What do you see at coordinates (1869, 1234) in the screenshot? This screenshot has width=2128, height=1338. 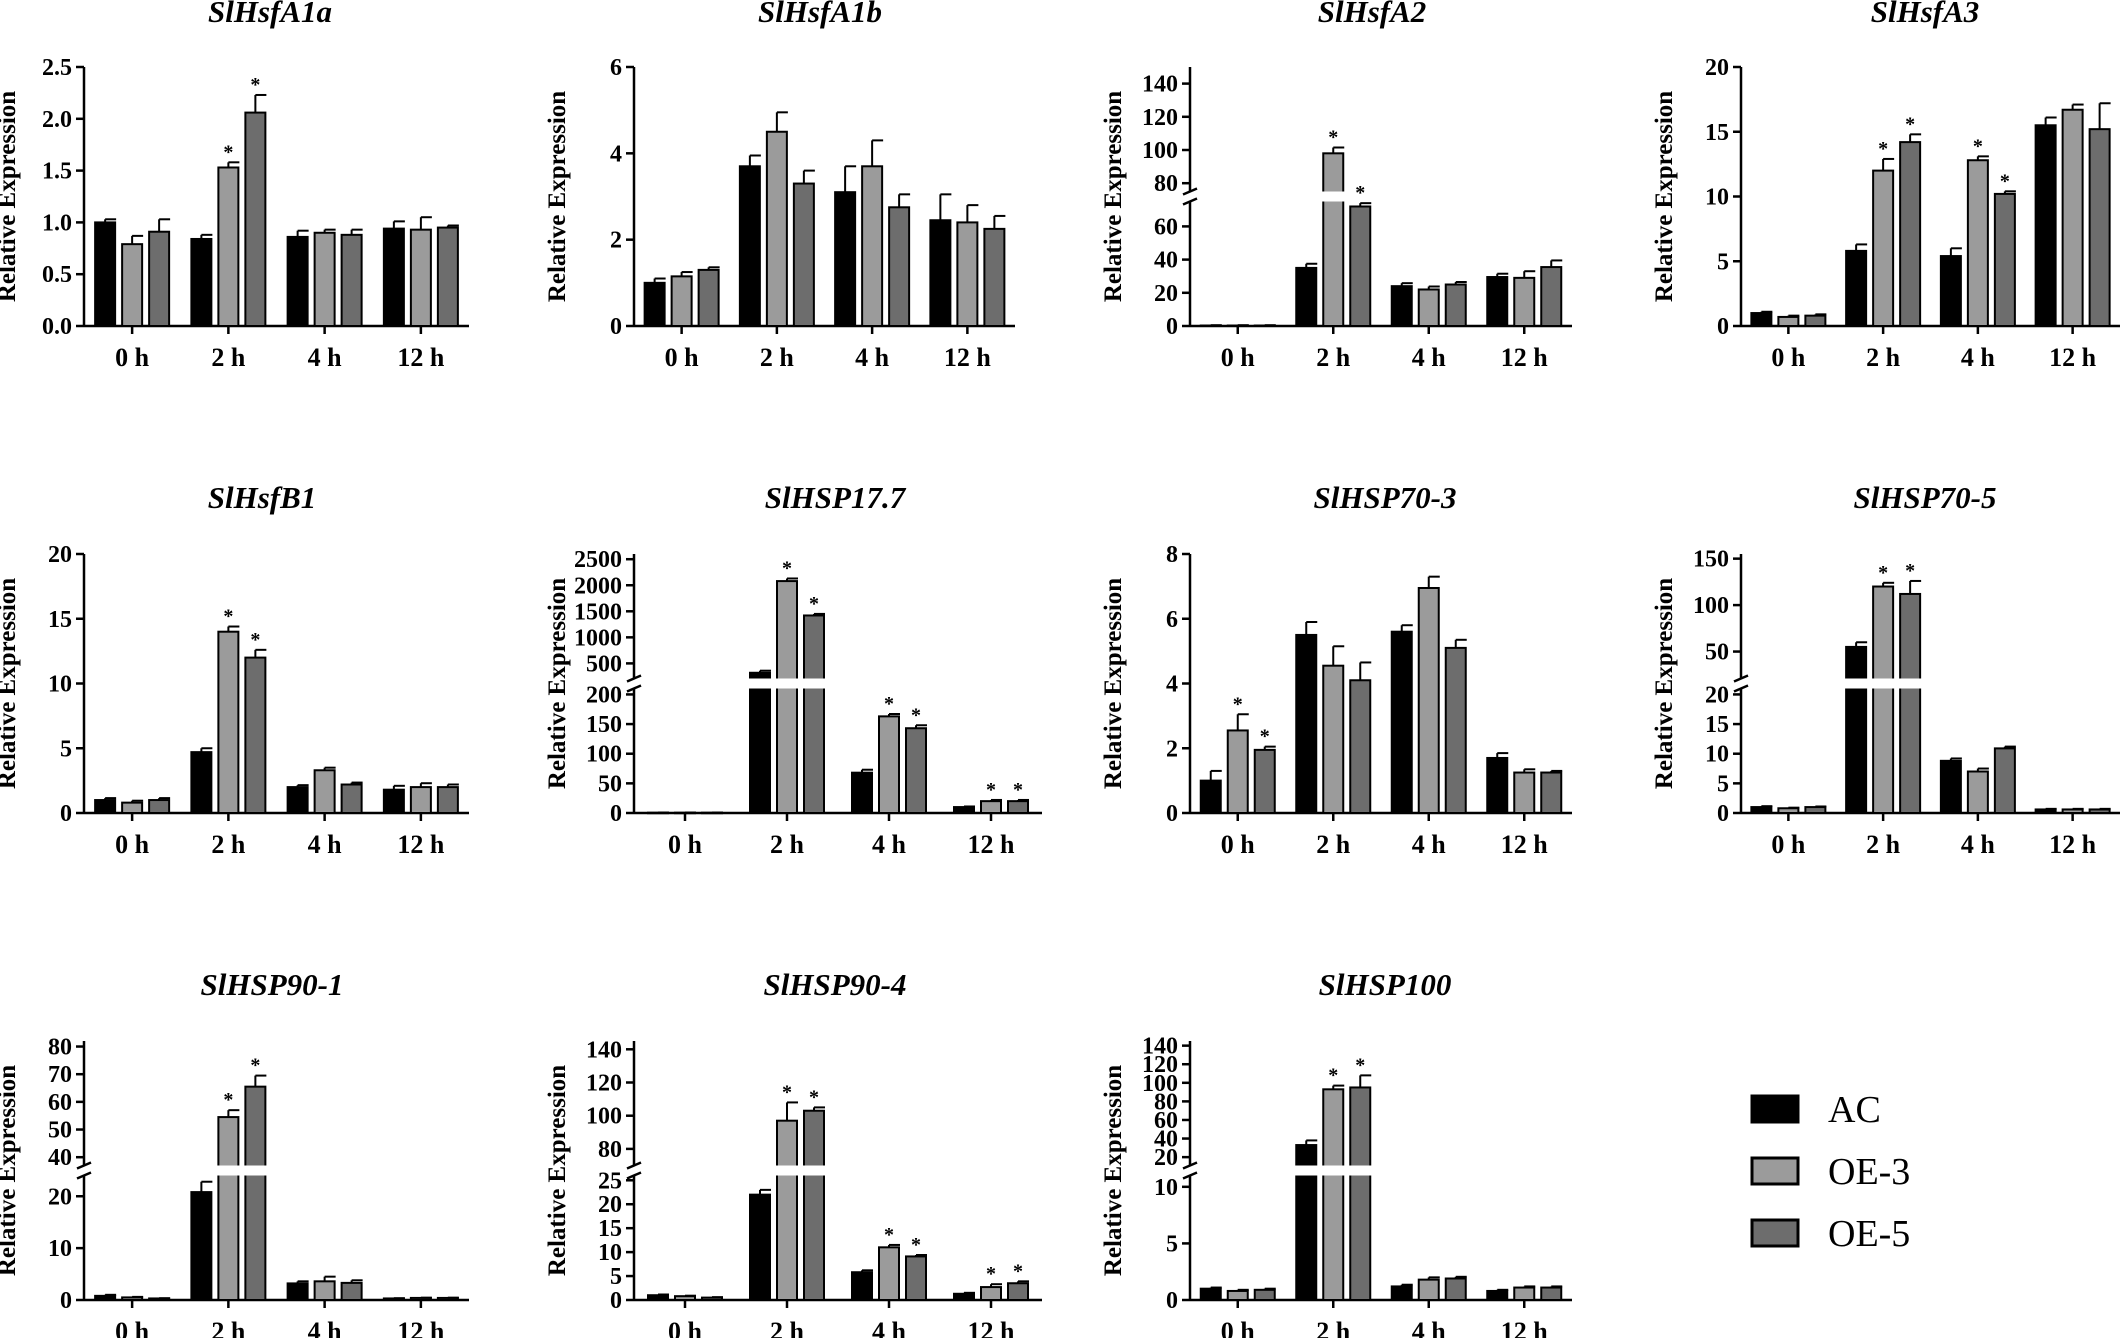 I see `legend-label: OE-5` at bounding box center [1869, 1234].